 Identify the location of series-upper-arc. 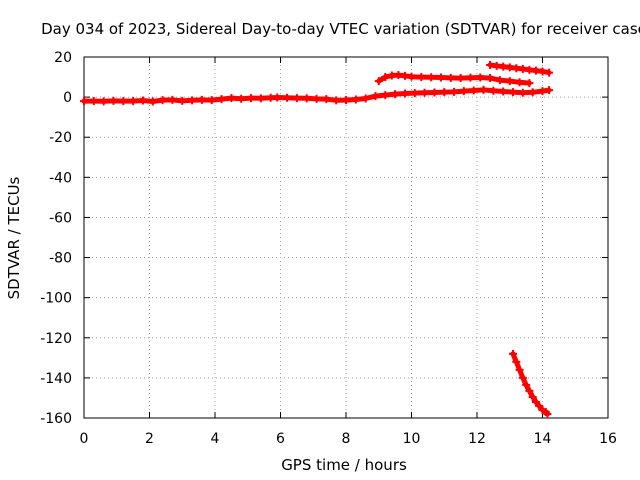
(454, 79).